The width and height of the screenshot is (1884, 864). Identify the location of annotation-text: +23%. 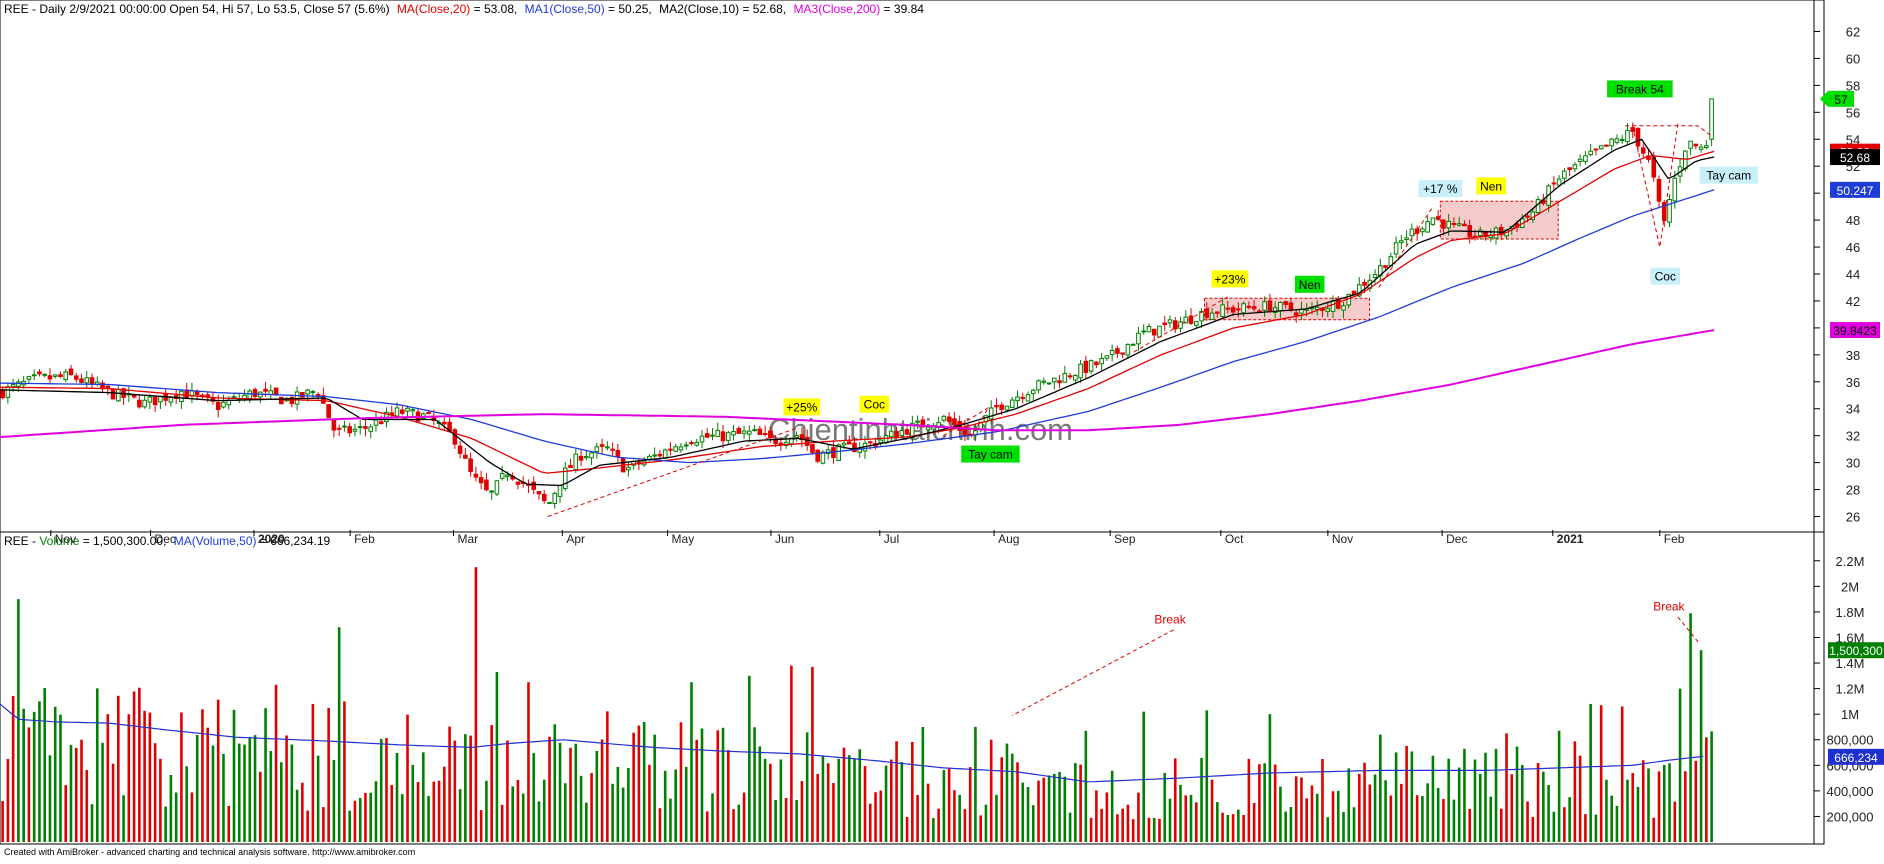
(1229, 279).